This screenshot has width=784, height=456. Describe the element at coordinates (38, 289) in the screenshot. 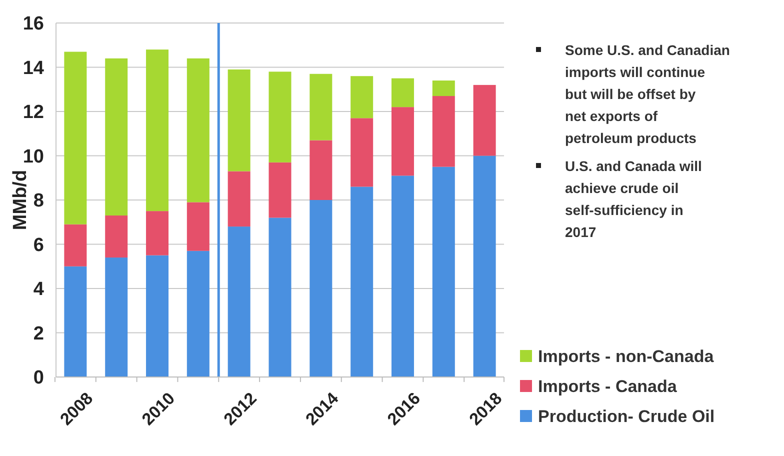

I see `y-tick-label: 4` at that location.